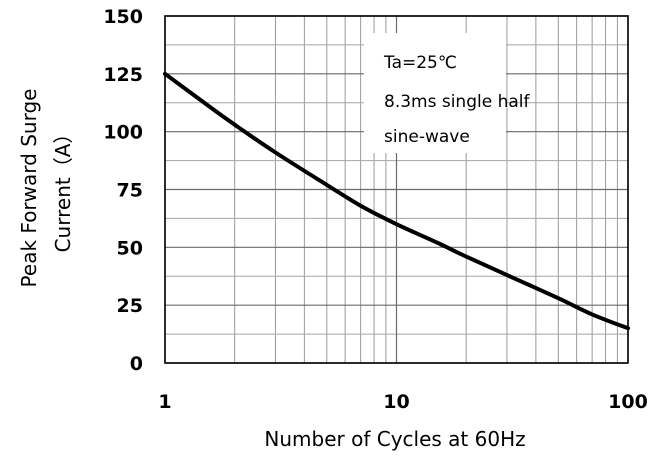 The image size is (659, 456). What do you see at coordinates (130, 191) in the screenshot?
I see `y-tick-label: 75` at bounding box center [130, 191].